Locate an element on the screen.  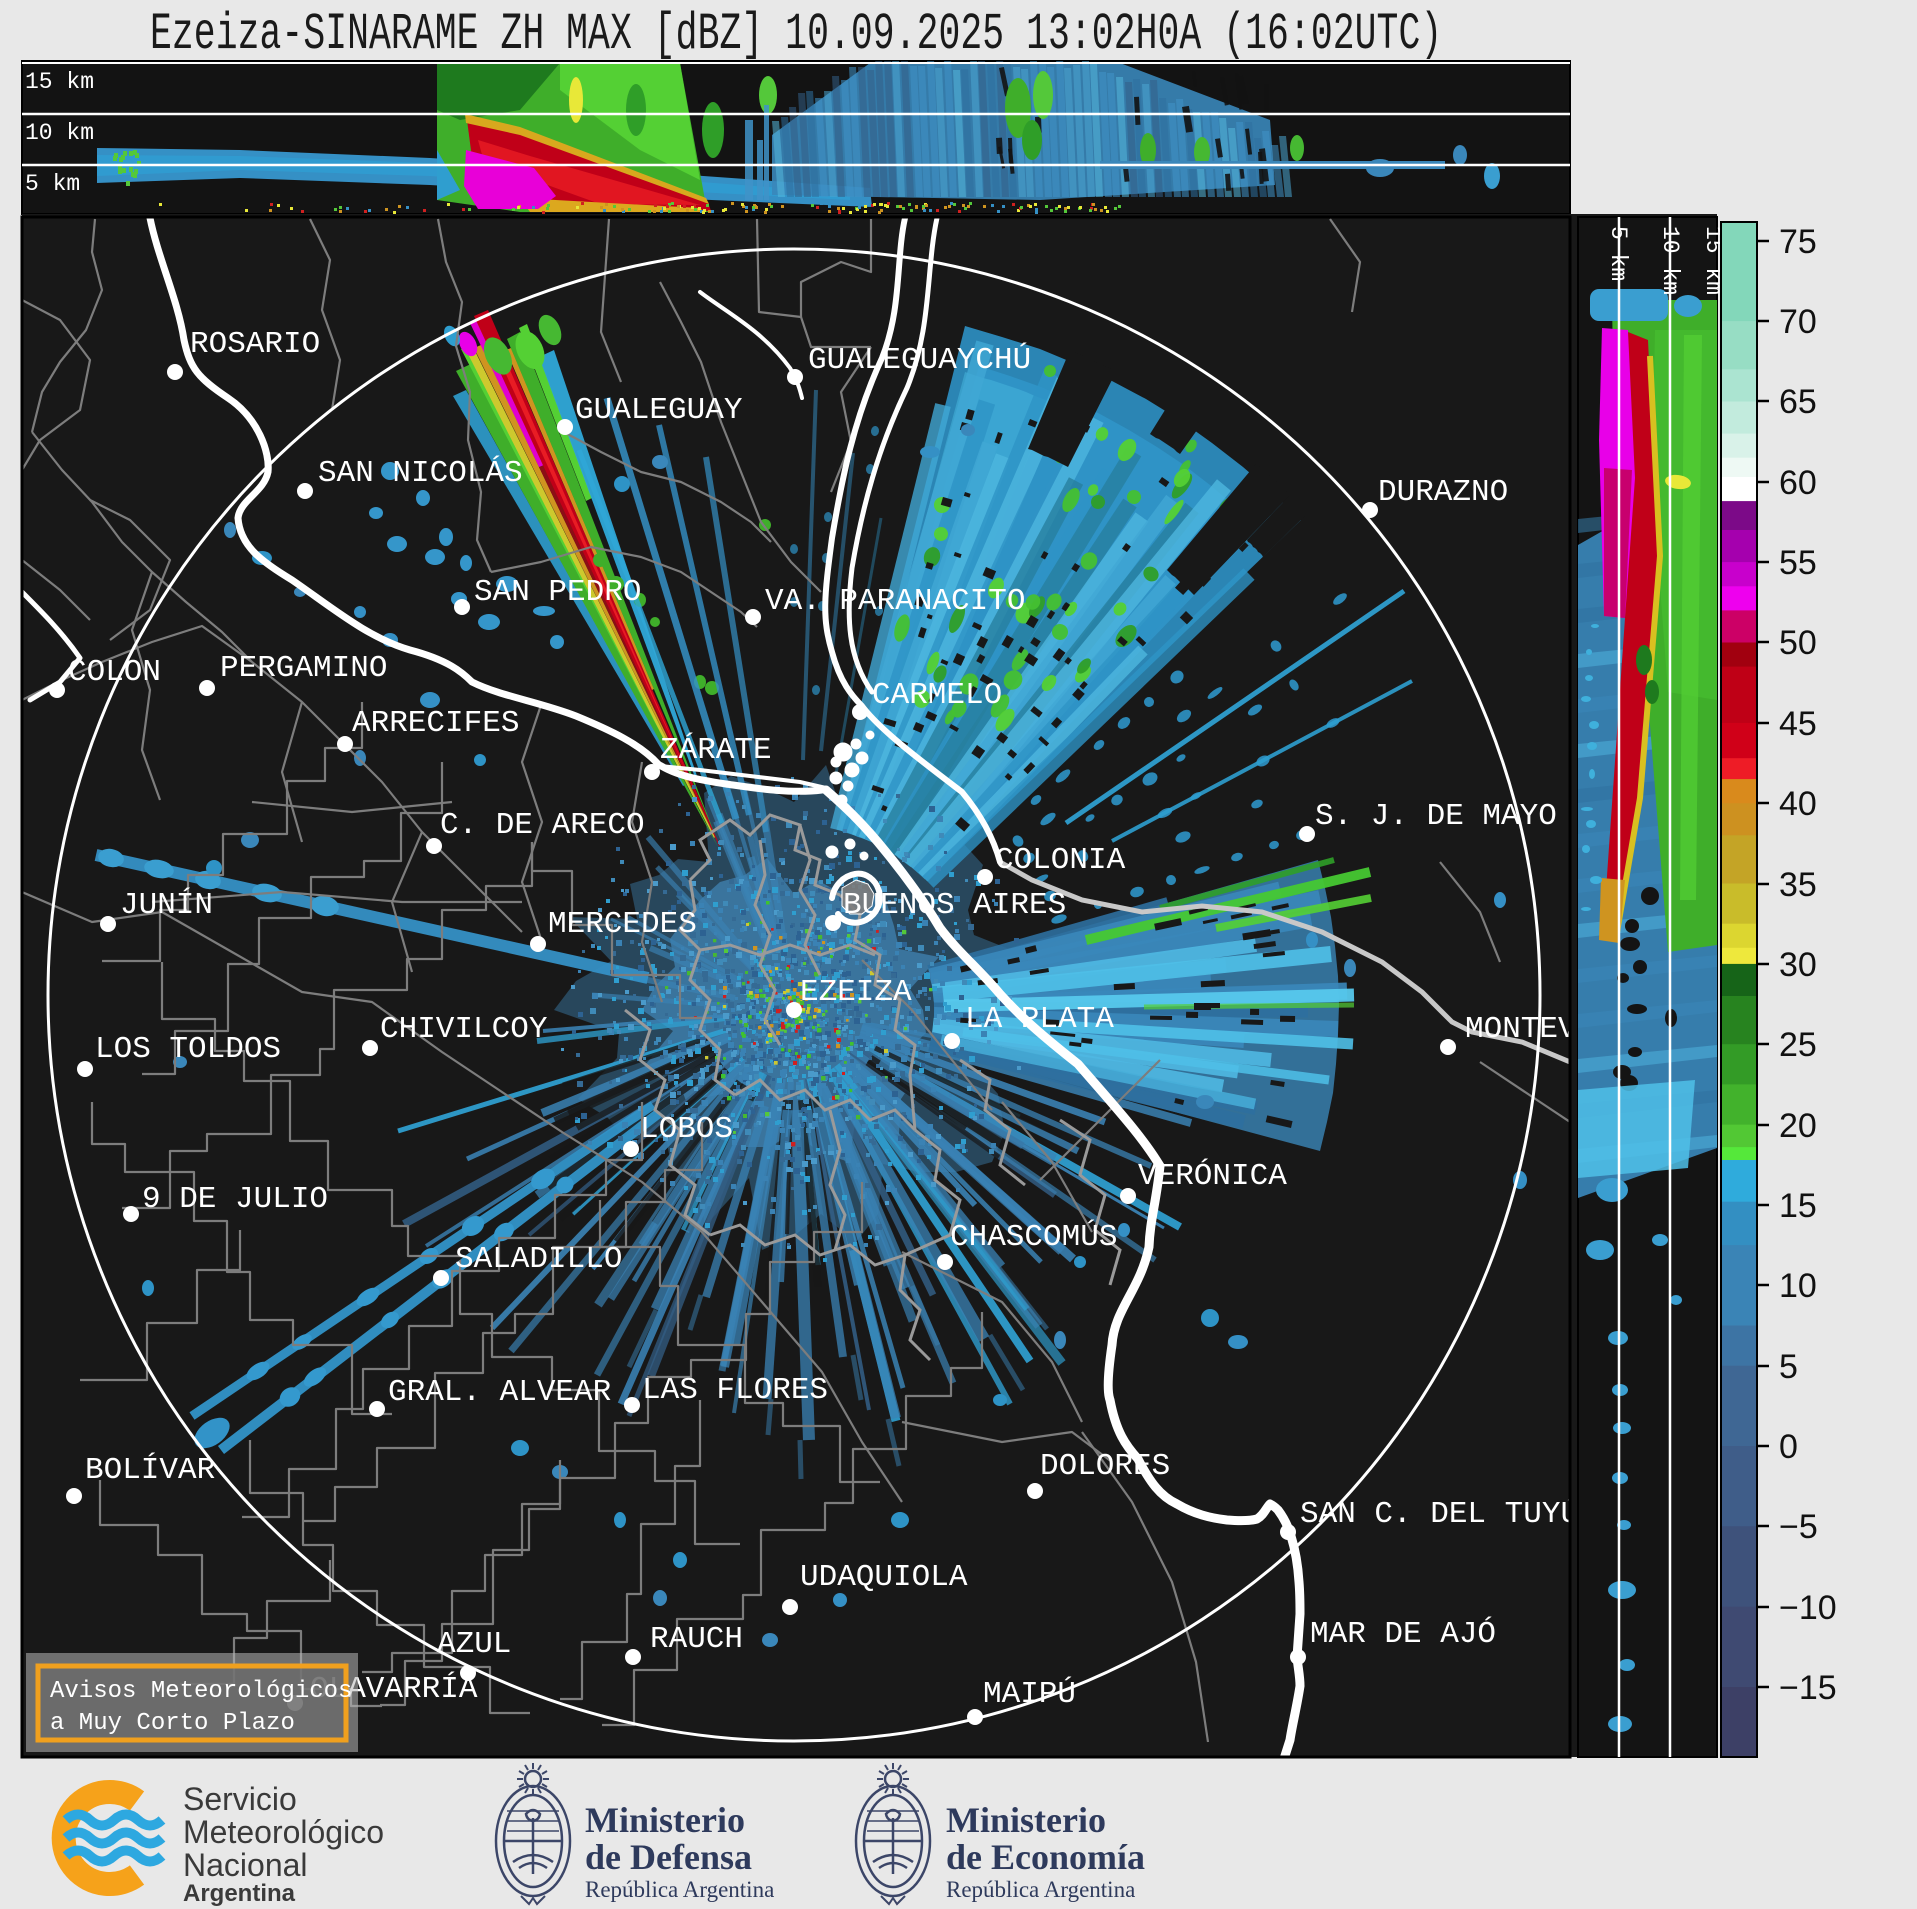
svg-text: 35 is located at coordinates (1798, 885).